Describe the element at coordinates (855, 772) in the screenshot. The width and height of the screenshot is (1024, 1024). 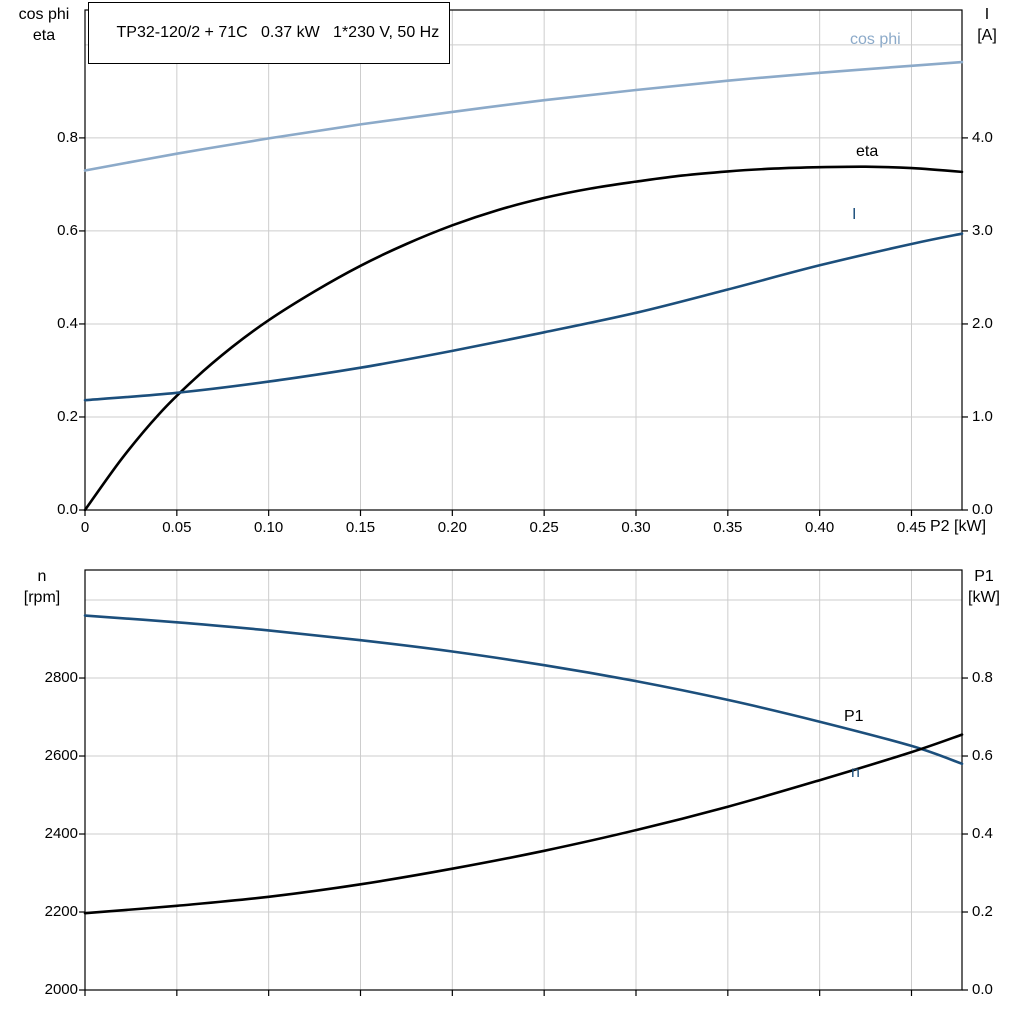
I see `curve-label-speed: n` at that location.